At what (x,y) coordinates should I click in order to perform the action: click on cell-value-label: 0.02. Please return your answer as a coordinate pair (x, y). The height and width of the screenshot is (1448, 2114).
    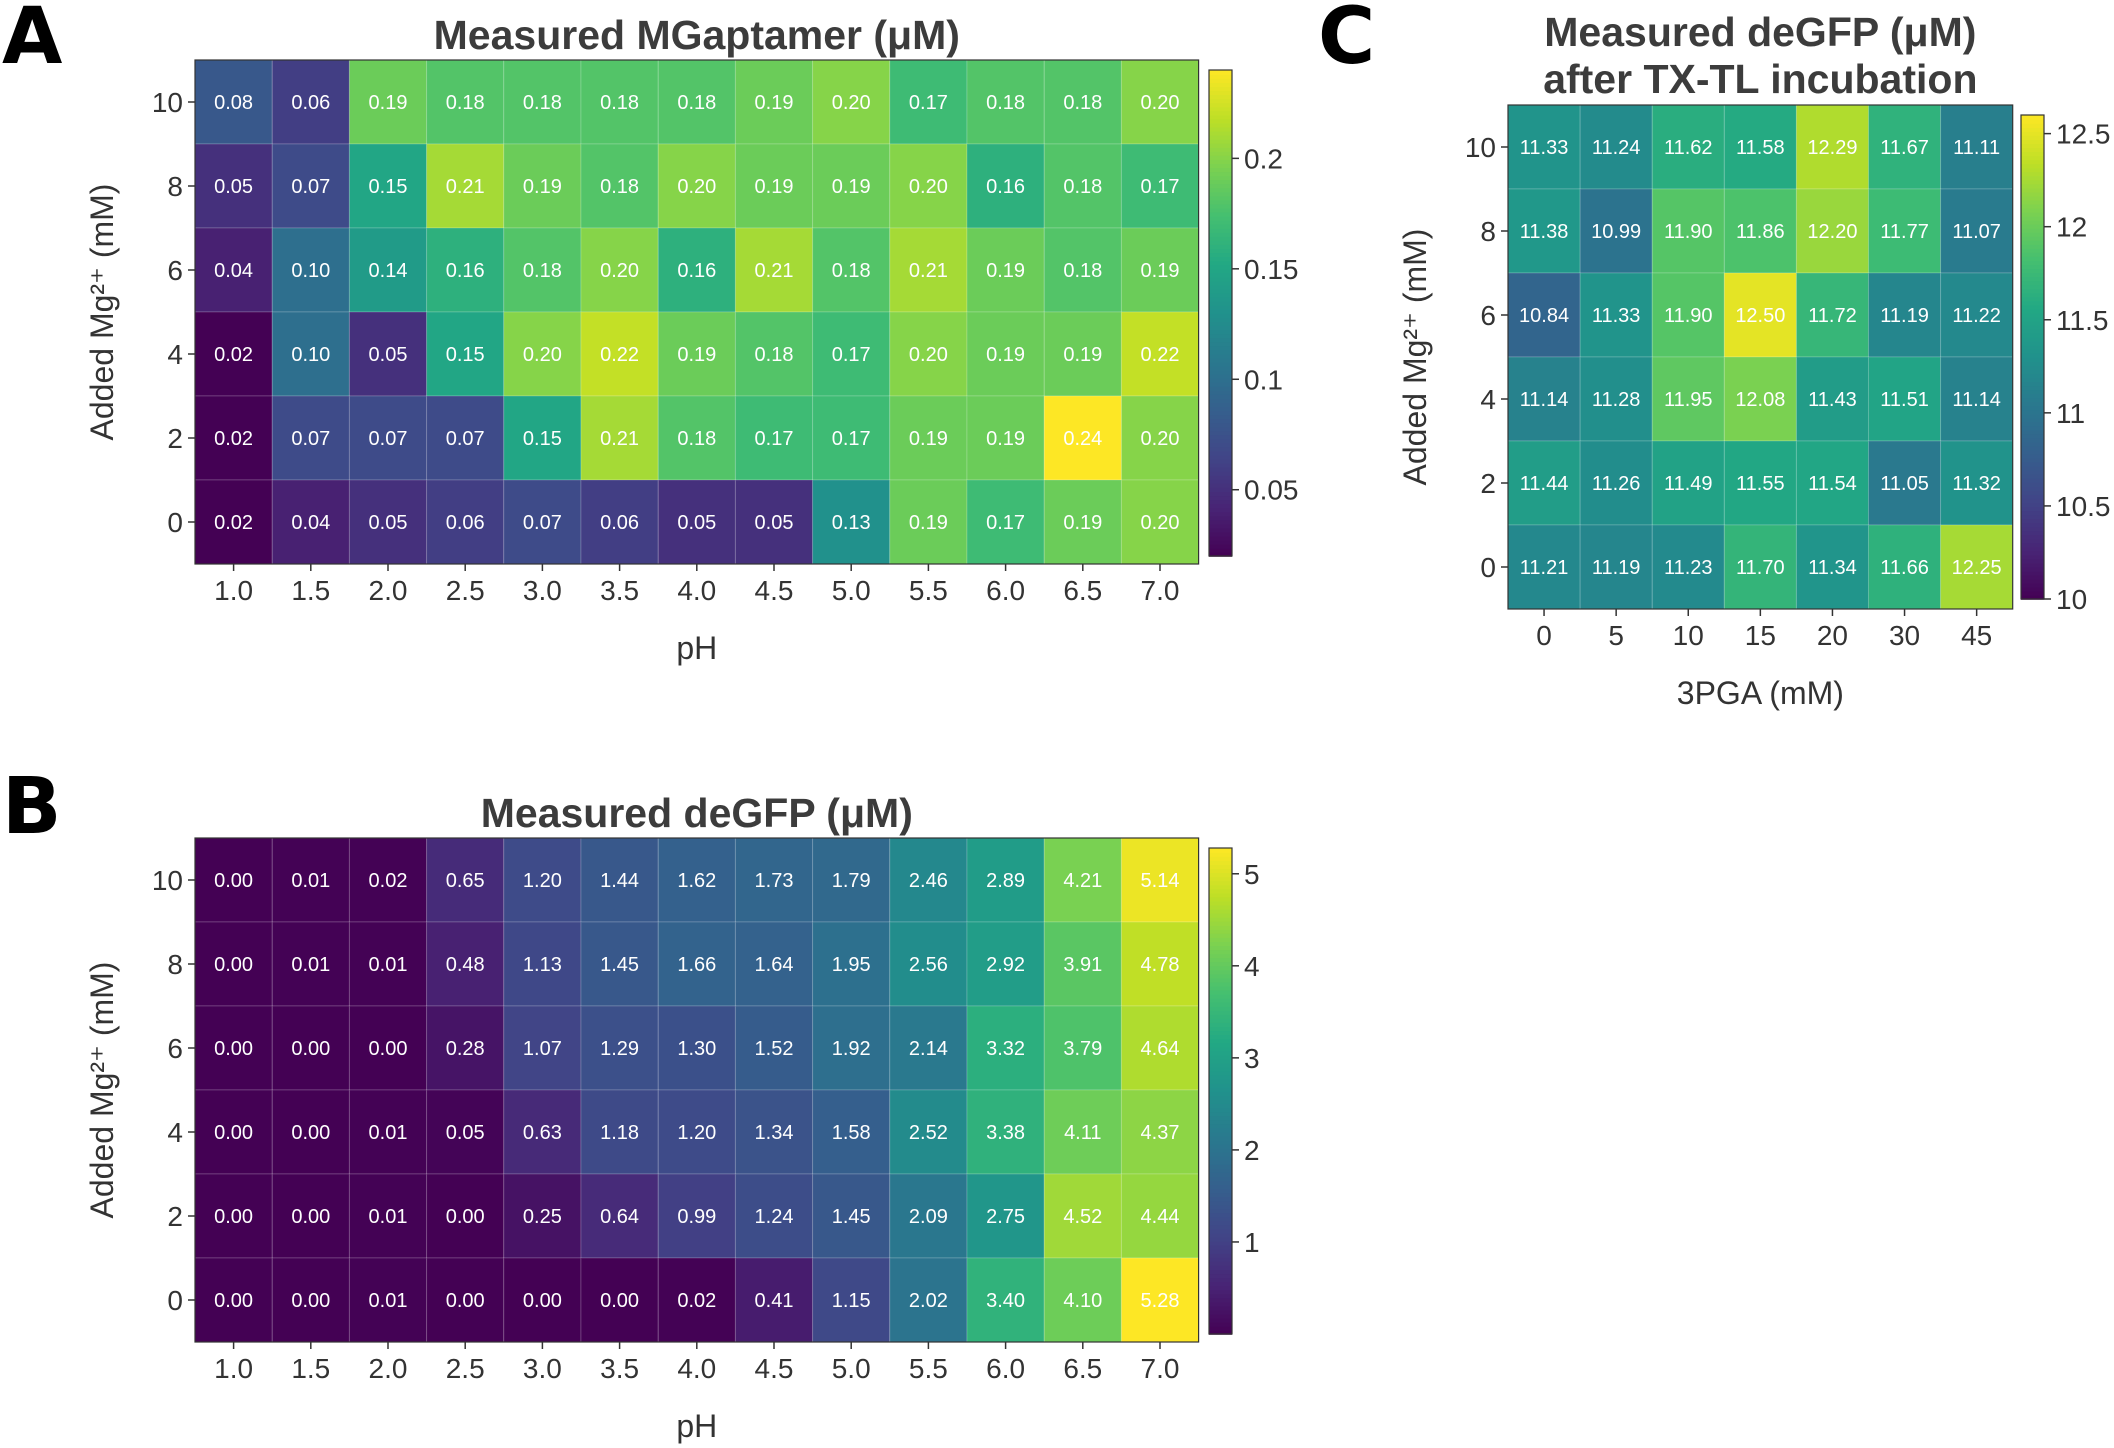
    Looking at the image, I should click on (696, 1301).